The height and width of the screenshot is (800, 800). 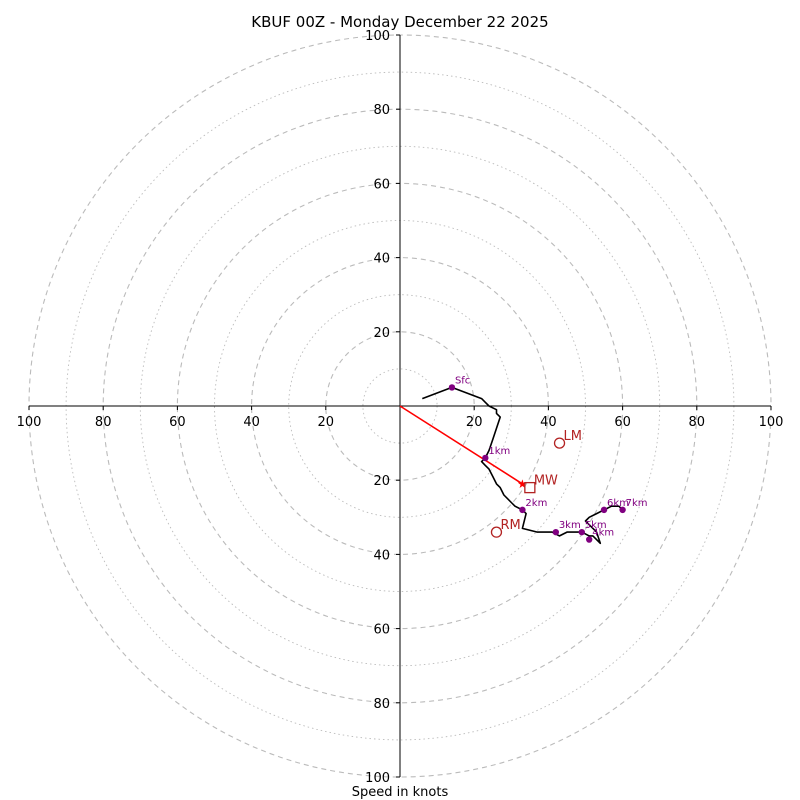 I want to click on shear-vector-layer: ★, so click(x=463, y=448).